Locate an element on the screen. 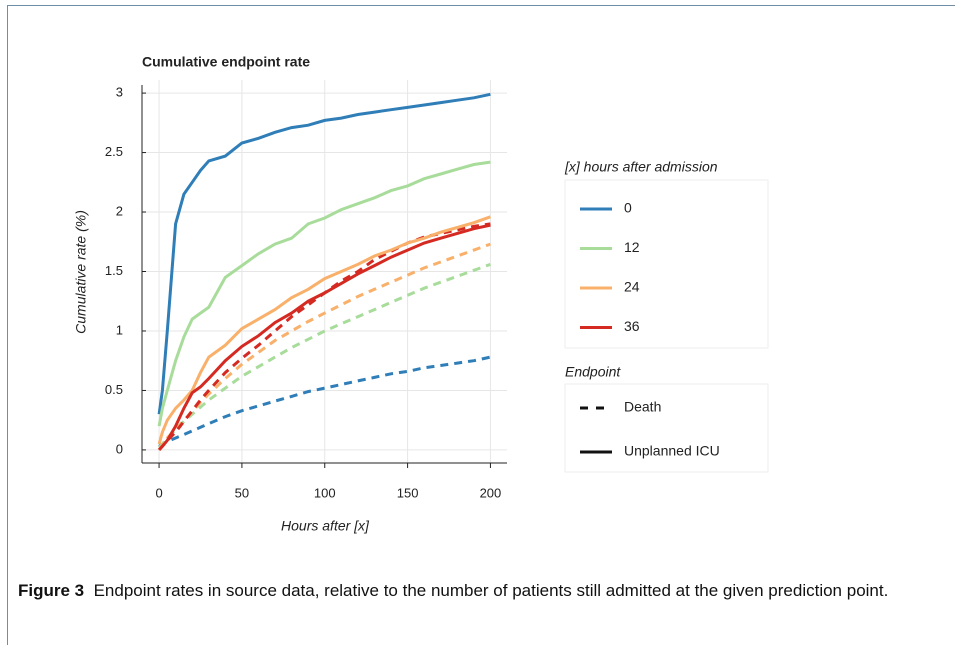 Image resolution: width=955 pixels, height=645 pixels. legend-label: Unplanned ICU is located at coordinates (672, 451).